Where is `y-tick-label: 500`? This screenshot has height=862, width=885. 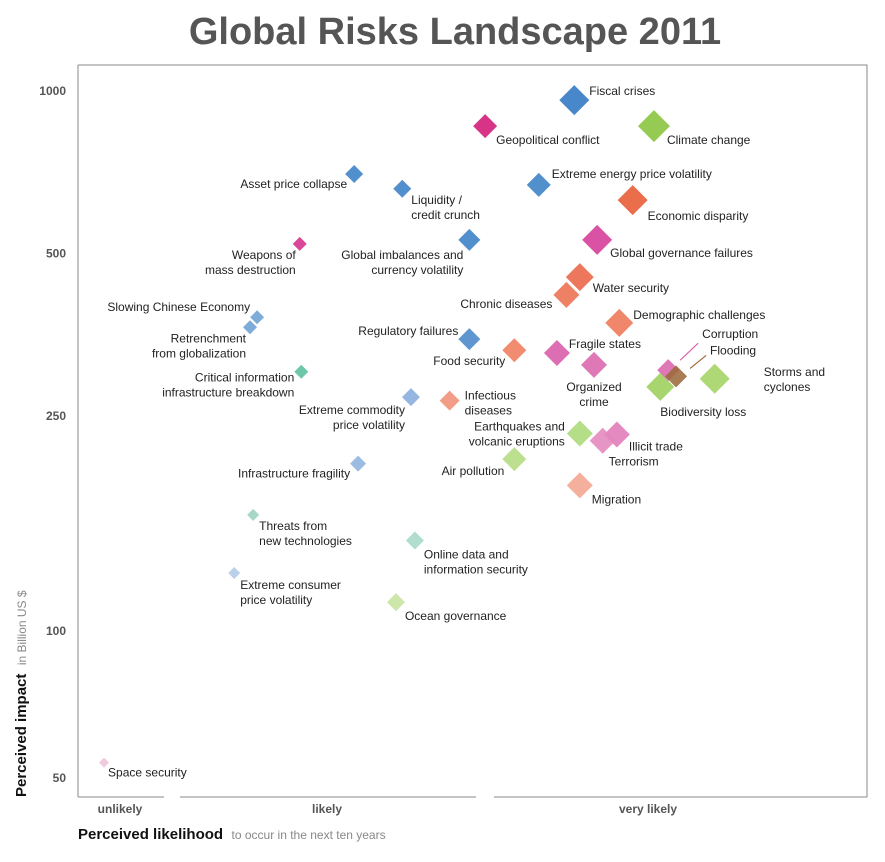 y-tick-label: 500 is located at coordinates (56, 254).